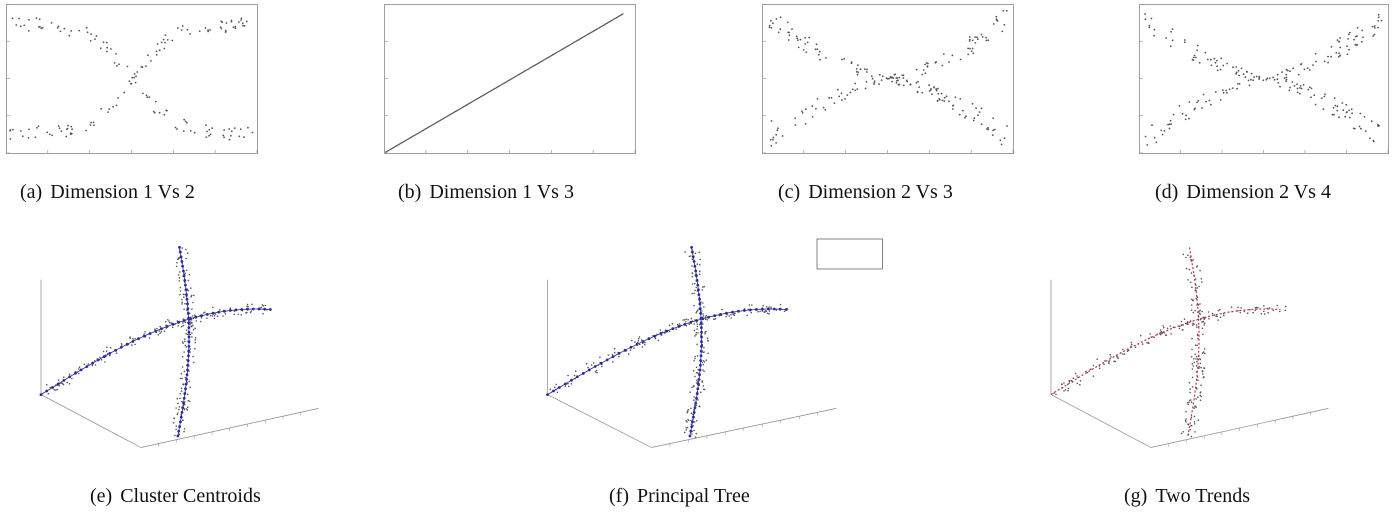 The width and height of the screenshot is (1393, 512). Describe the element at coordinates (1167, 192) in the screenshot. I see `caption-d-tag: (d)` at that location.